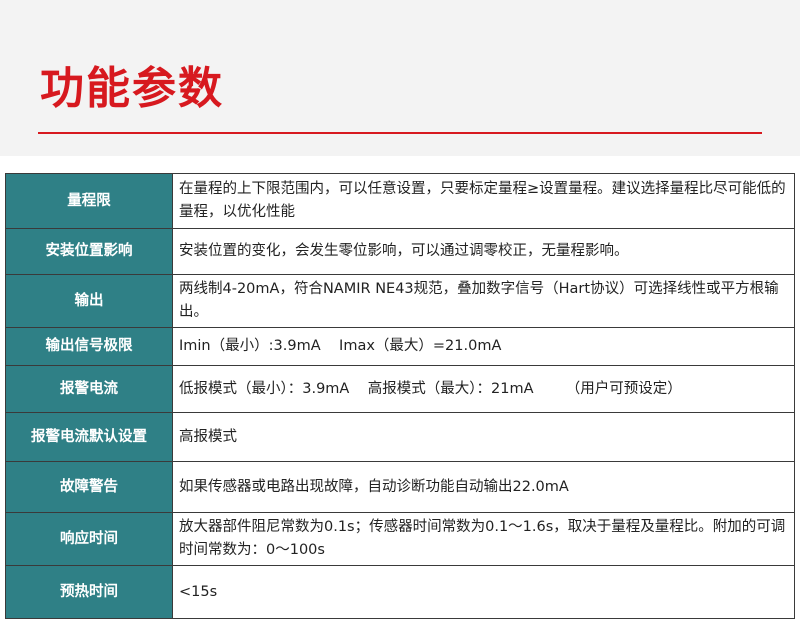  I want to click on row-value: 高报模式, so click(483, 437).